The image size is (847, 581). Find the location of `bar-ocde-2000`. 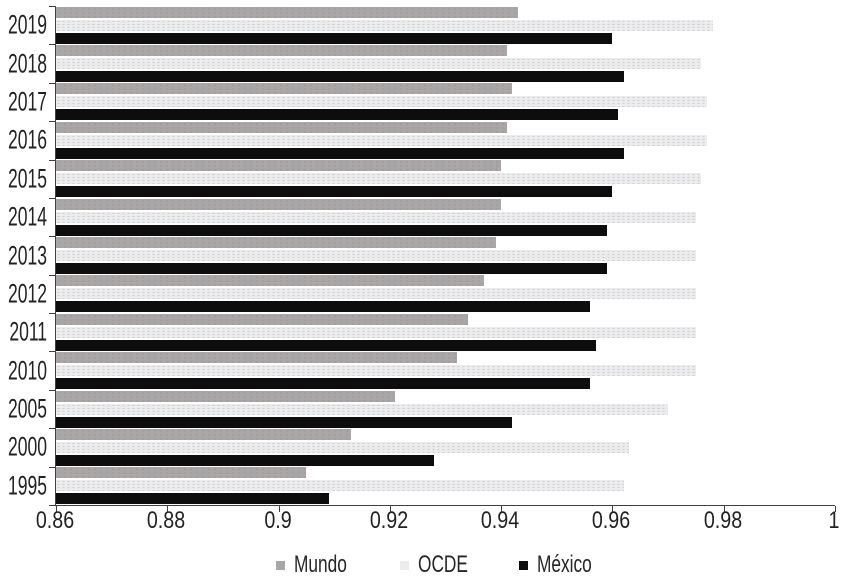

bar-ocde-2000 is located at coordinates (343, 447).